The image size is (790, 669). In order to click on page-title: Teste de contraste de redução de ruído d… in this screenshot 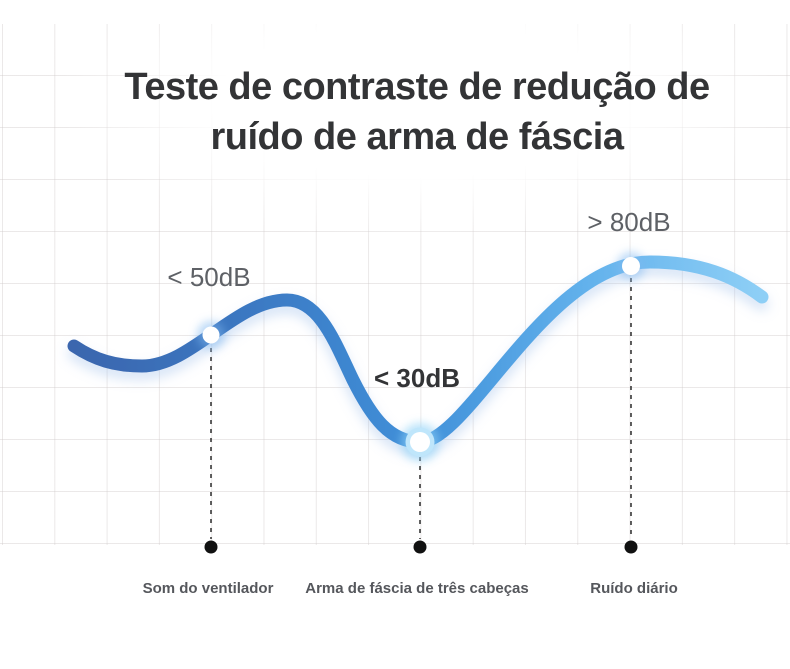, I will do `click(417, 112)`.